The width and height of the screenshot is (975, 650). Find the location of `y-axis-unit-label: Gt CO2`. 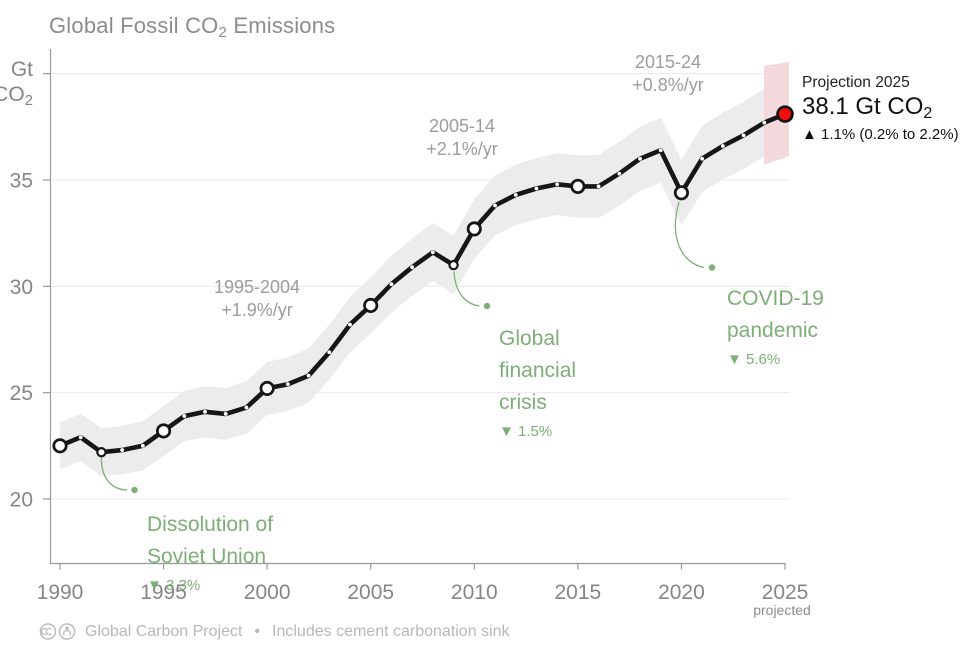

y-axis-unit-label: Gt CO2 is located at coordinates (16, 85).